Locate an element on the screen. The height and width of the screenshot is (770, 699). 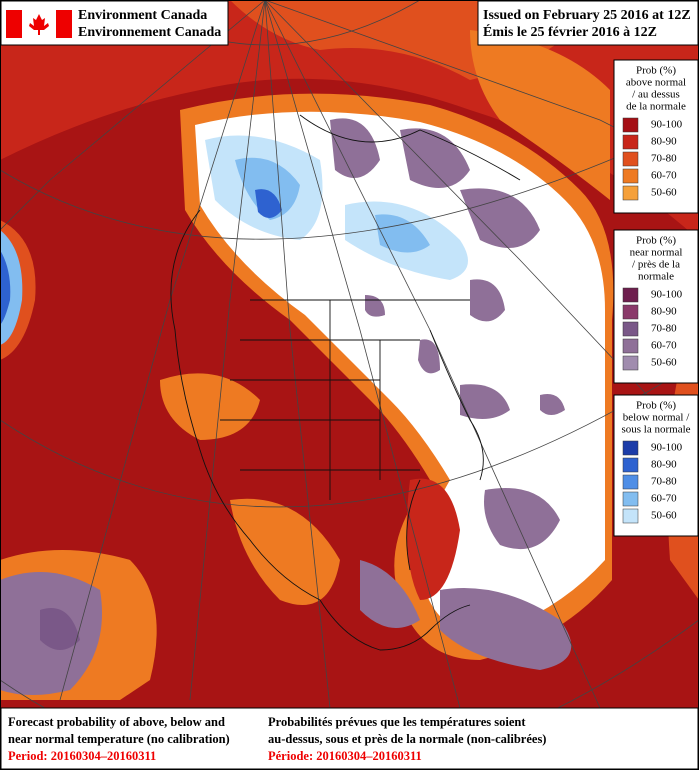
agency-en: Environment Canada is located at coordinates (142, 15).